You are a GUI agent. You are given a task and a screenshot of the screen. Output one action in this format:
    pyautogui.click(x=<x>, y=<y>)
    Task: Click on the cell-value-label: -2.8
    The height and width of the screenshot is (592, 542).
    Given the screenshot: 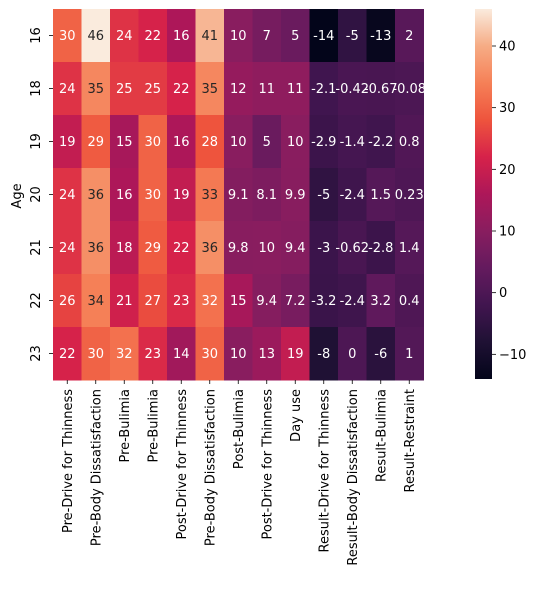 What is the action you would take?
    pyautogui.click(x=380, y=248)
    